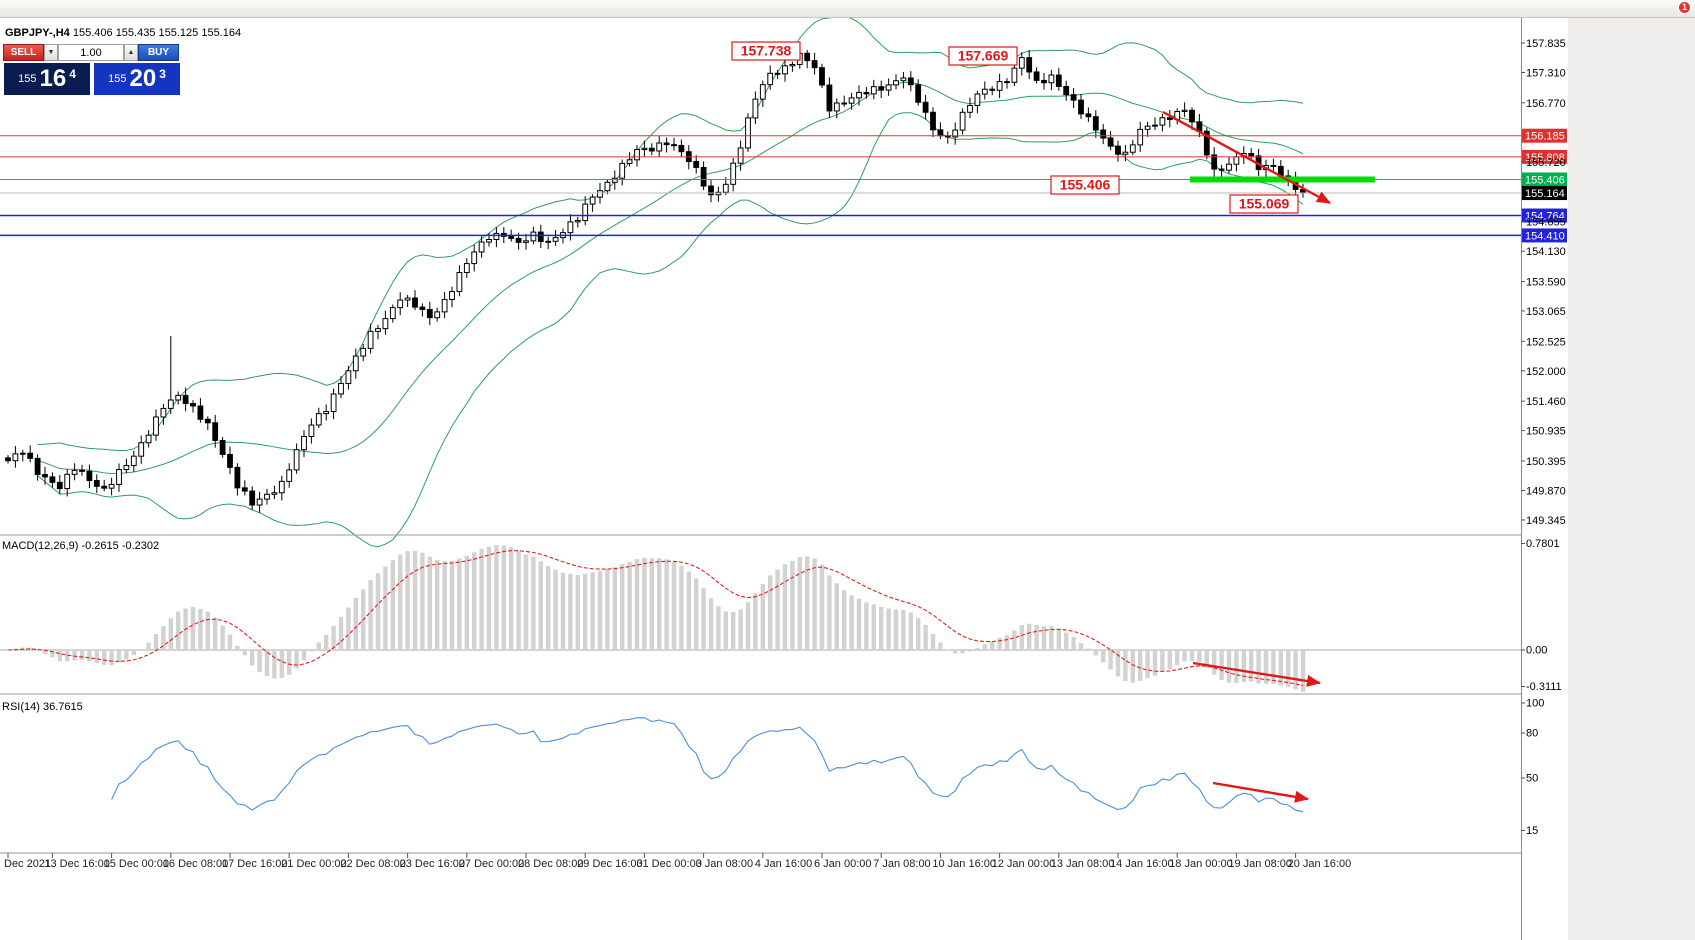 This screenshot has height=940, width=1695. Describe the element at coordinates (51, 52) in the screenshot. I see `volume-down-caret: ▼` at that location.